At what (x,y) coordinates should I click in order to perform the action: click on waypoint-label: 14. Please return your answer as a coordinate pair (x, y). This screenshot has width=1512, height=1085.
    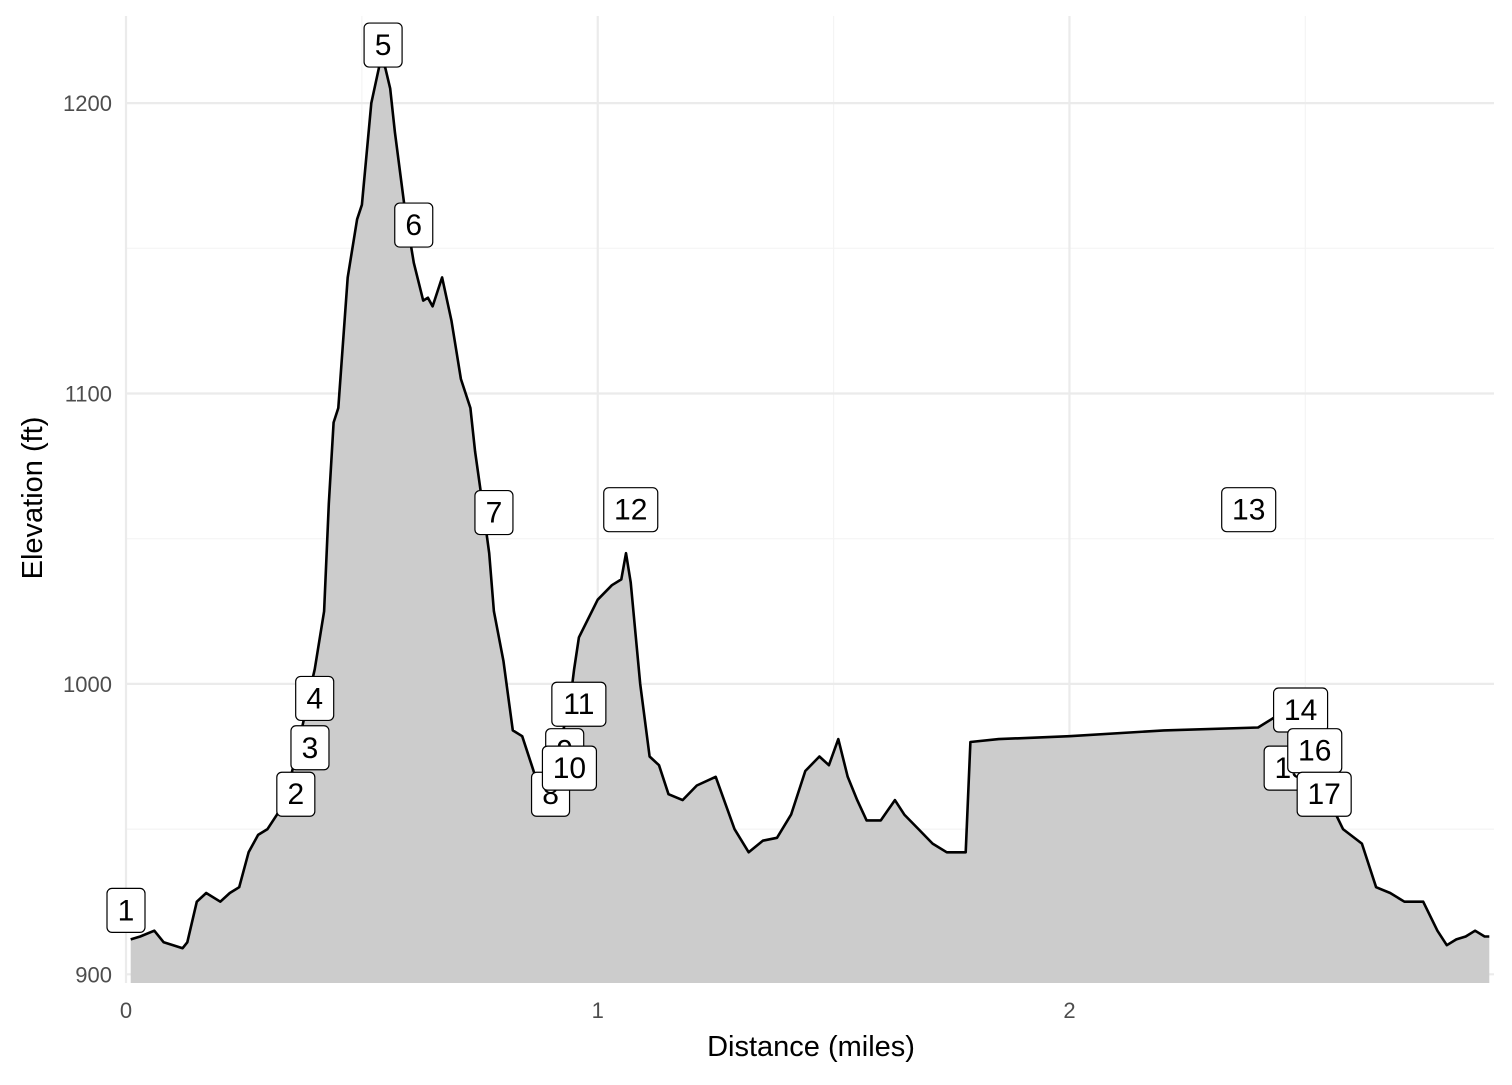
    Looking at the image, I should click on (1300, 710).